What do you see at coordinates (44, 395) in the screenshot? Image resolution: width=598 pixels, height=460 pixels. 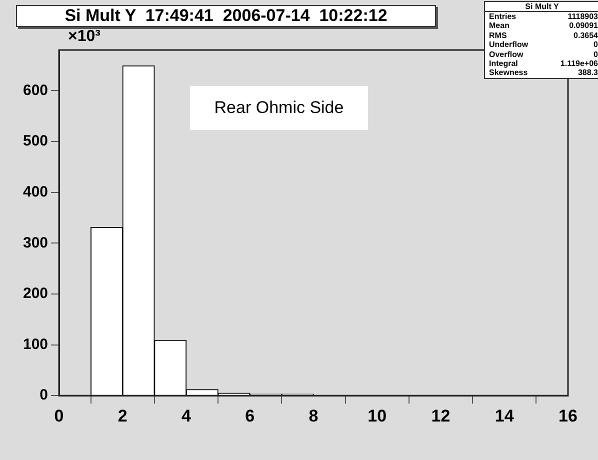 I see `y-tick-label: 0` at bounding box center [44, 395].